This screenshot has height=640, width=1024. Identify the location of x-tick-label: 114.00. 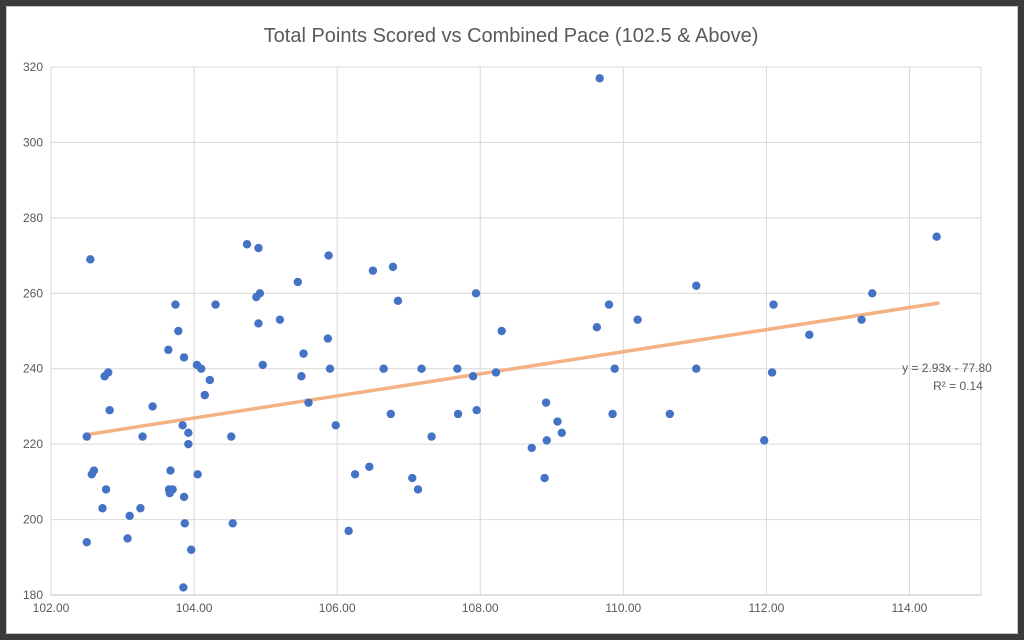
(910, 608).